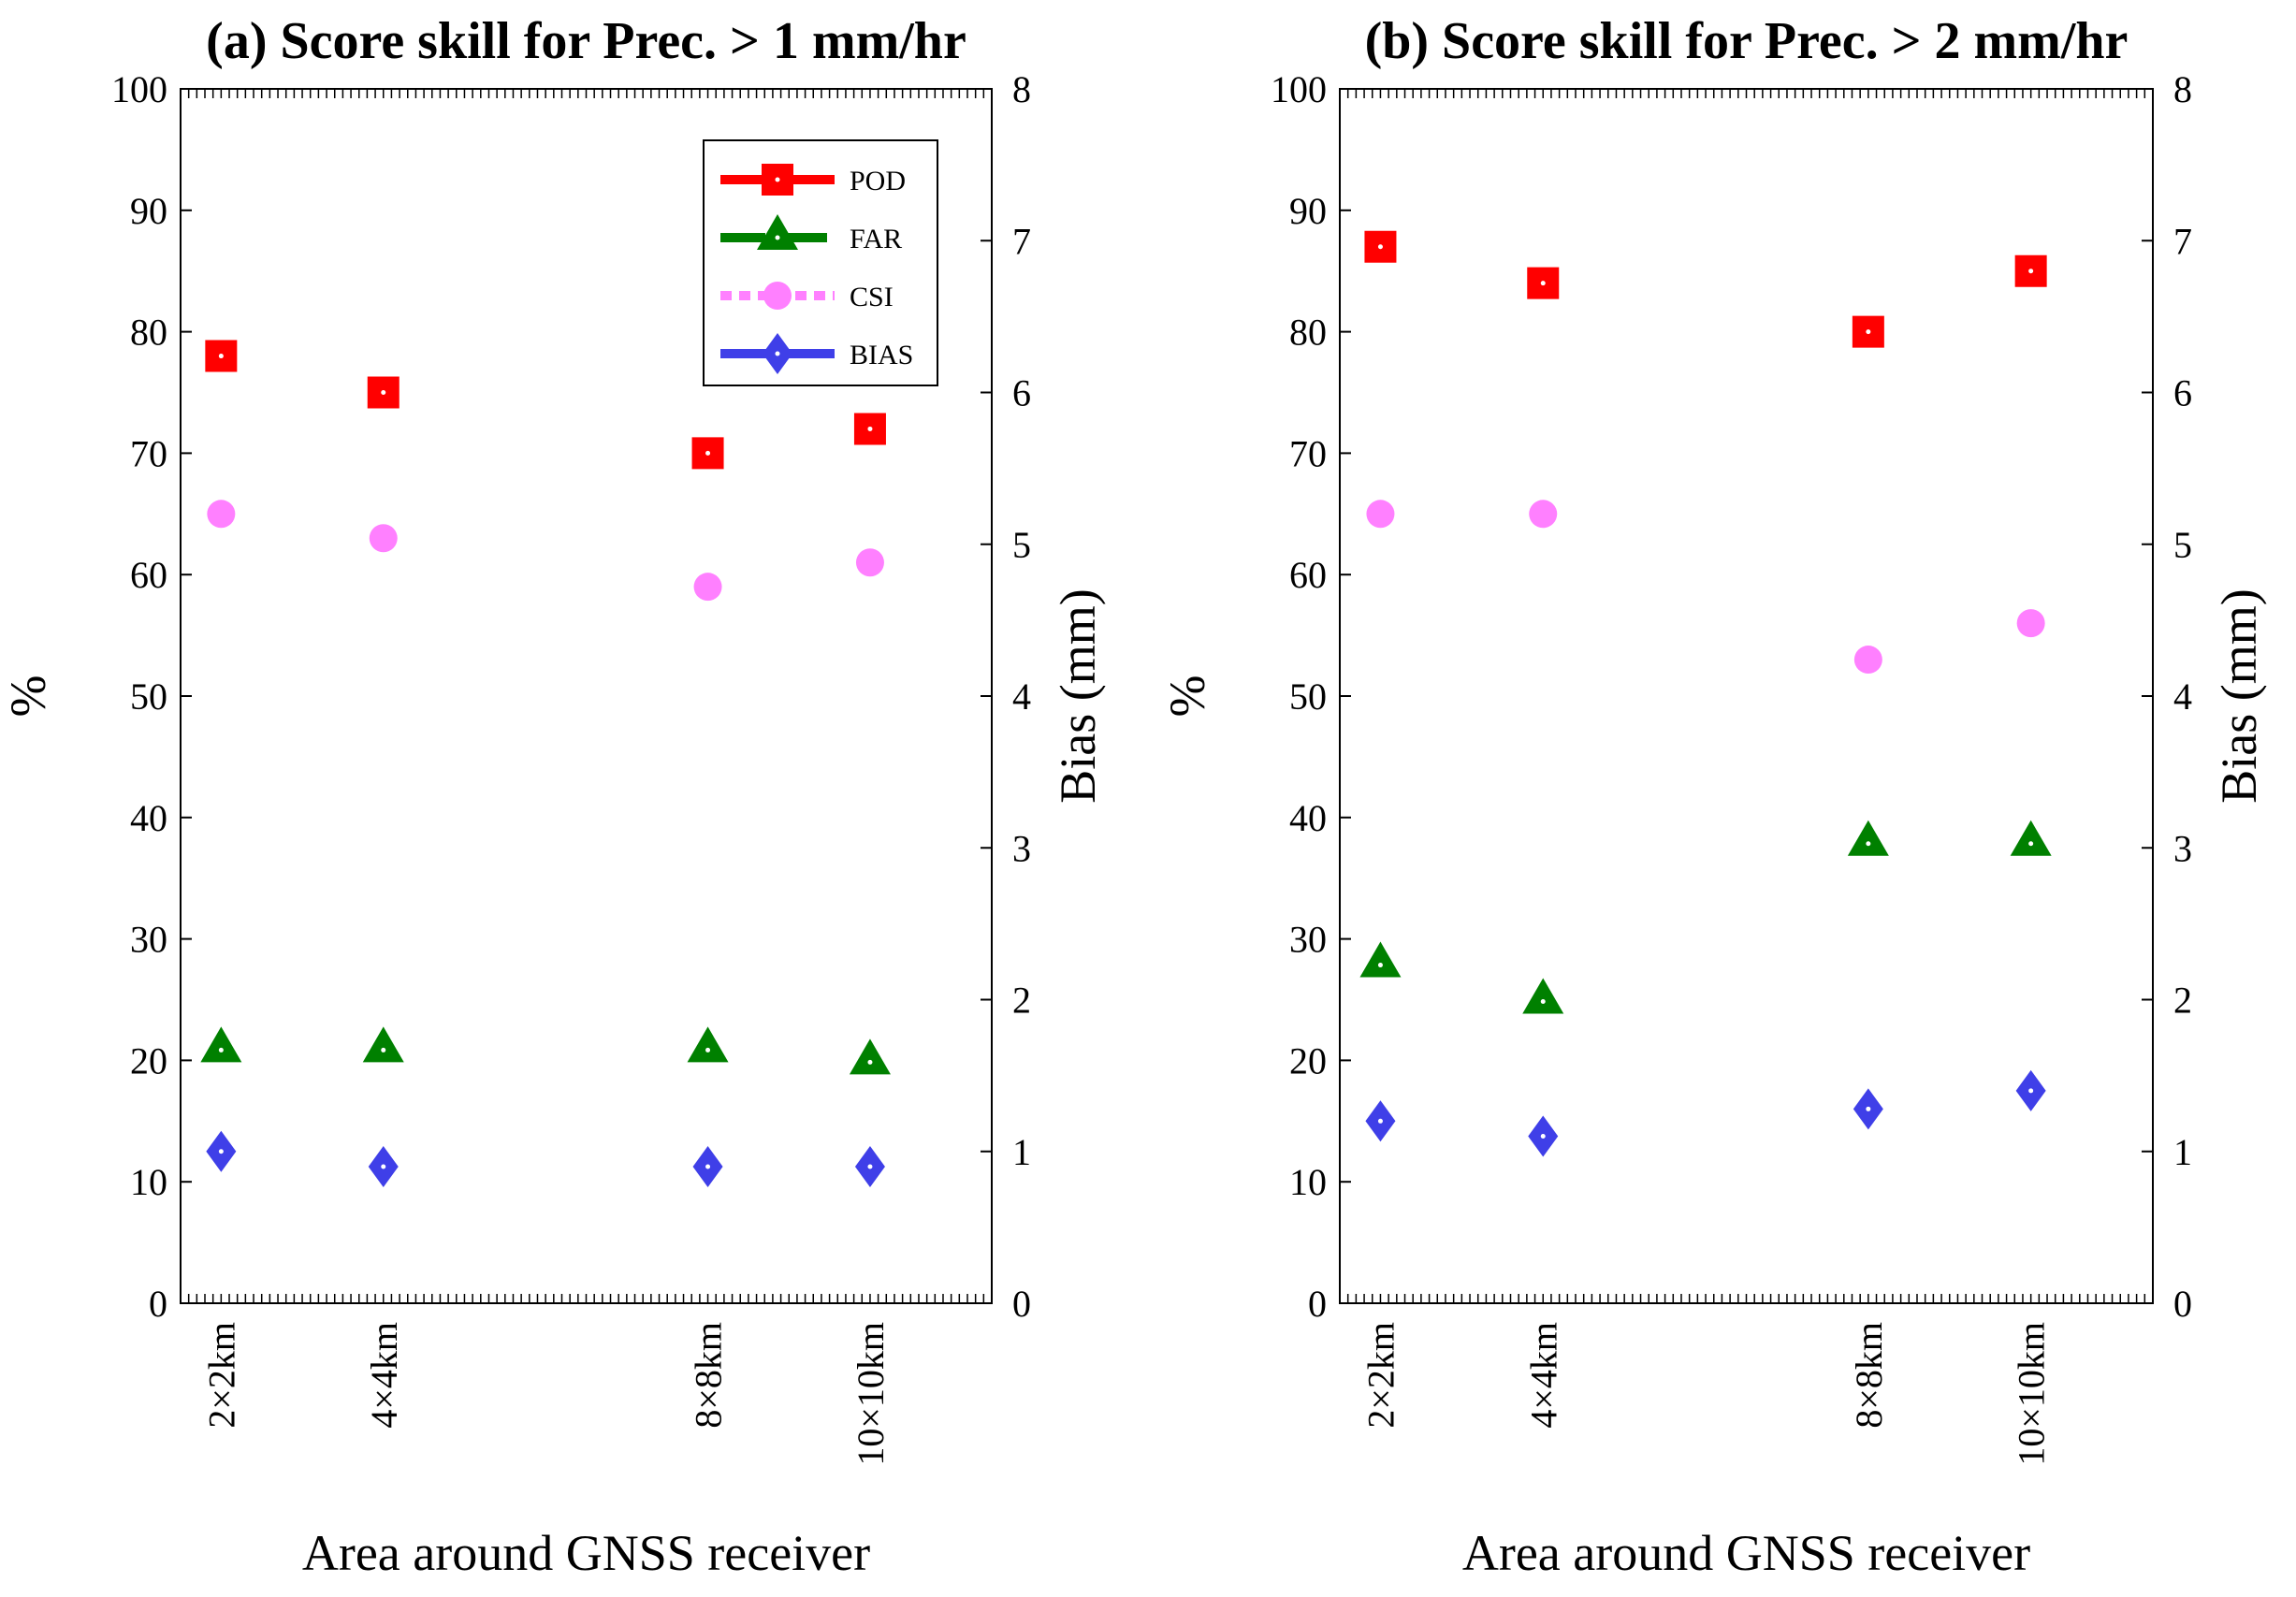 The width and height of the screenshot is (2296, 1597). What do you see at coordinates (1021, 1152) in the screenshot?
I see `y2-tick-label-a: 1` at bounding box center [1021, 1152].